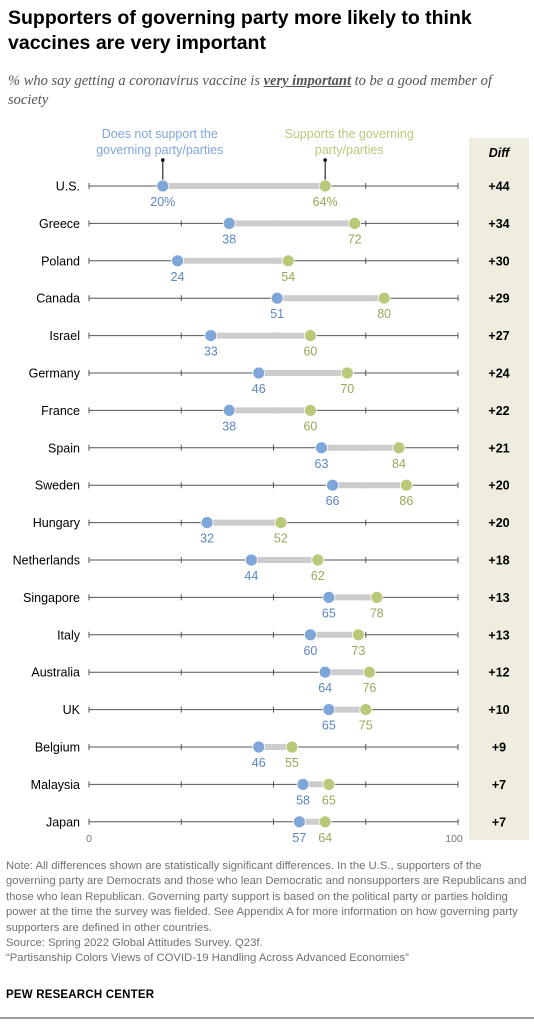 The image size is (534, 1024). Describe the element at coordinates (68, 187) in the screenshot. I see `country-label: U.S.` at that location.